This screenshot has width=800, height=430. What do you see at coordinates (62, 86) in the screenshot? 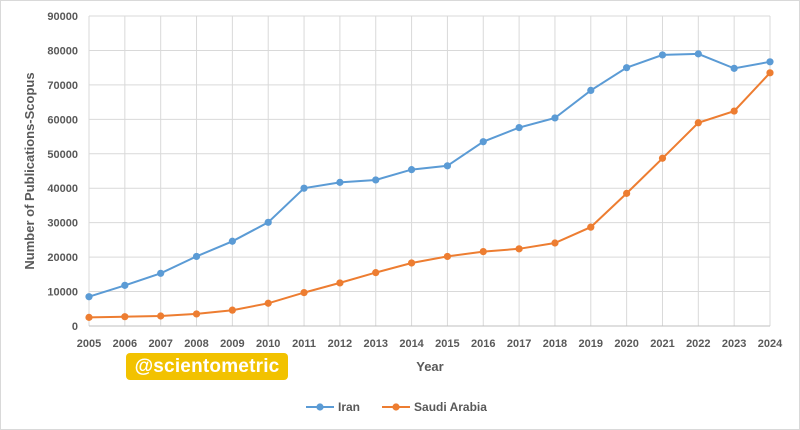
I see `y-tick-label: 70000` at bounding box center [62, 86].